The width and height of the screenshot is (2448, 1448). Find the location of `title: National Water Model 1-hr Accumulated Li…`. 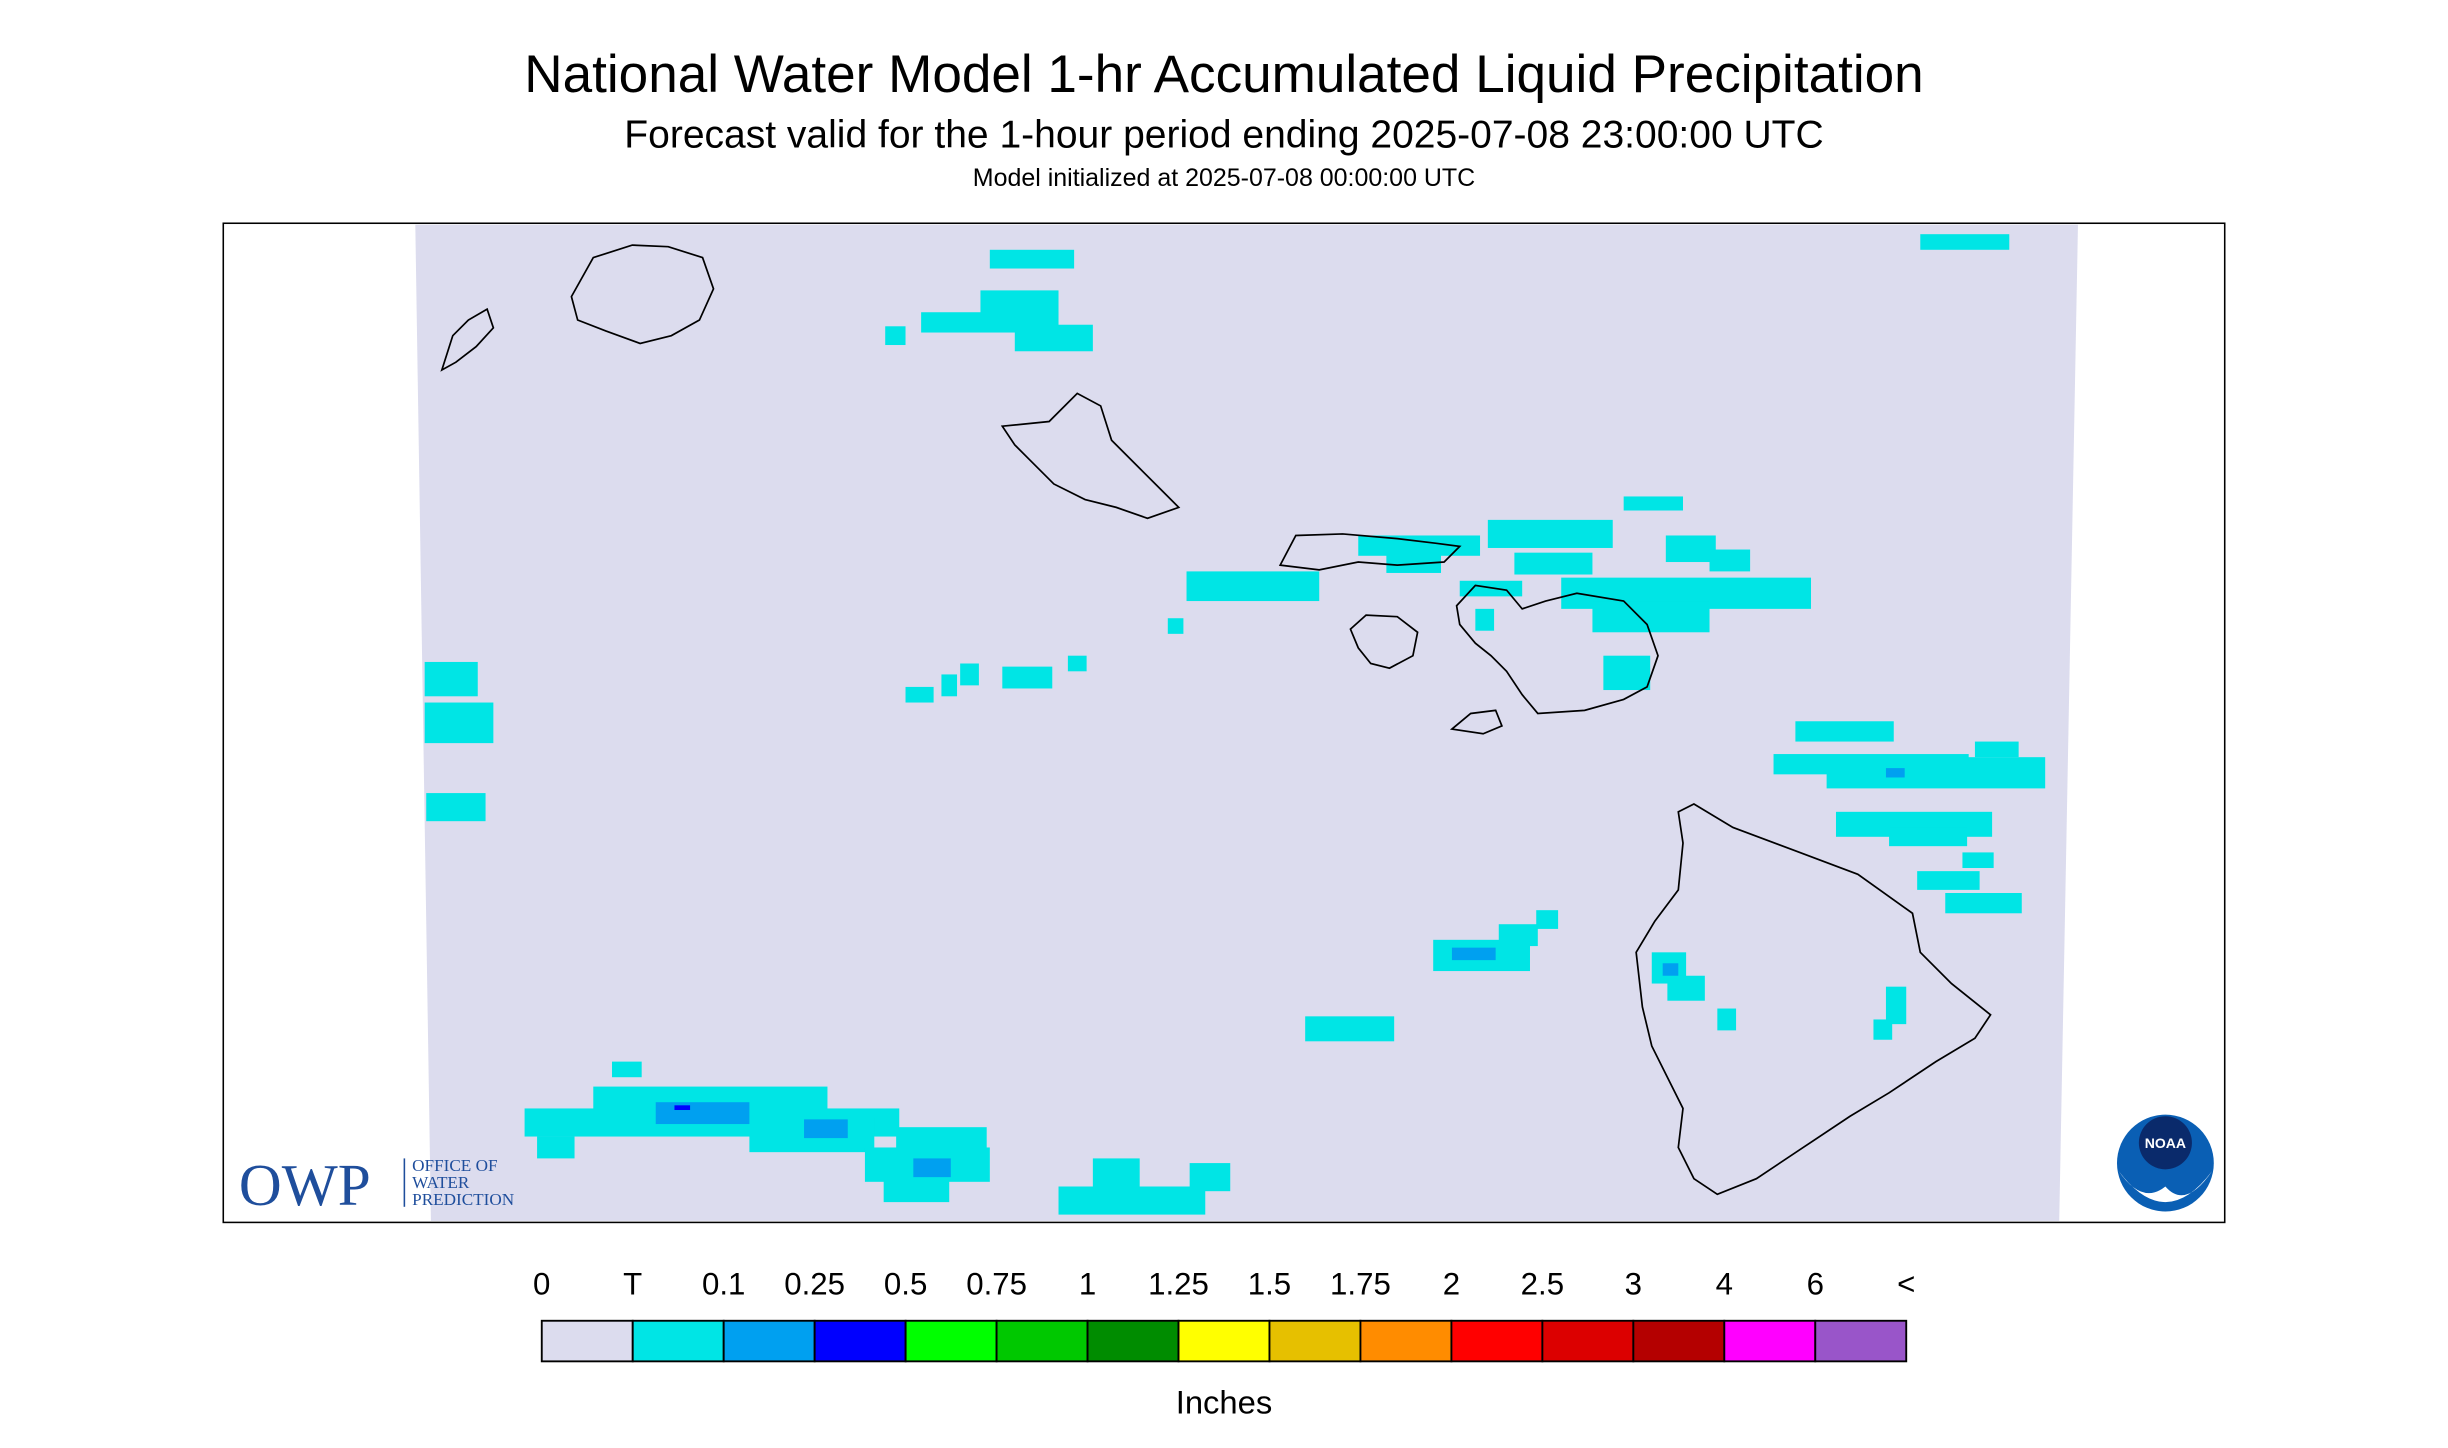

title: National Water Model 1-hr Accumulated Li… is located at coordinates (1223, 74).